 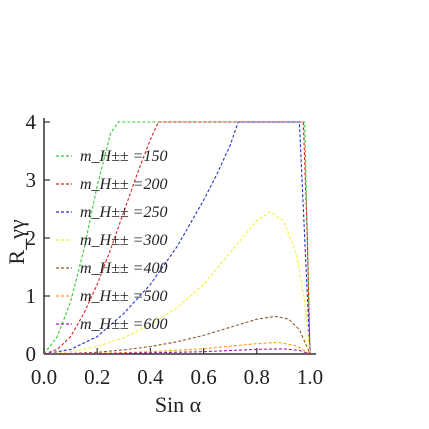 I want to click on legend-label: m_H±± =300, so click(x=123, y=240).